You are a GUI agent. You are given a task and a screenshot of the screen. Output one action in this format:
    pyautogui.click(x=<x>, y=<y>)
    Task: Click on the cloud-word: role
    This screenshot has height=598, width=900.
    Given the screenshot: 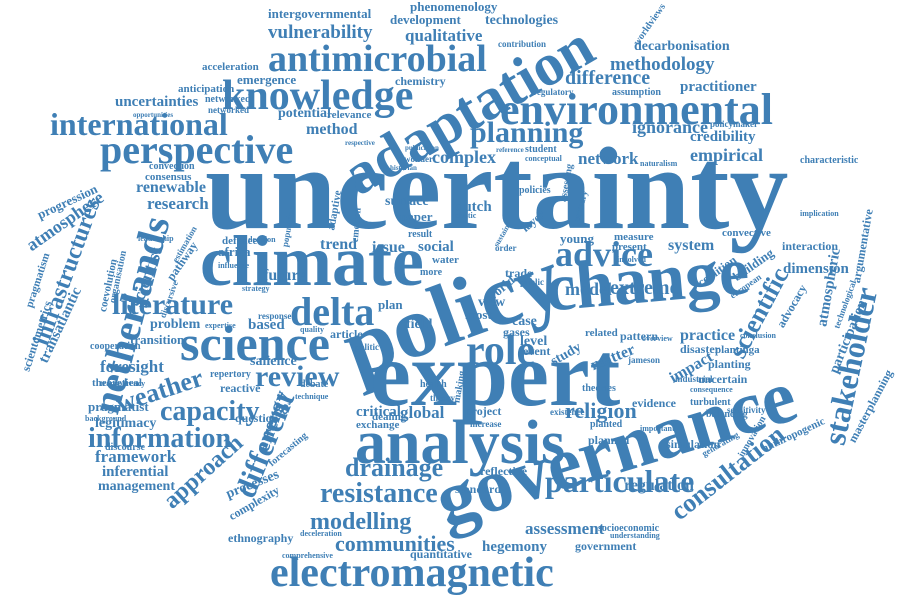 What is the action you would take?
    pyautogui.click(x=501, y=351)
    